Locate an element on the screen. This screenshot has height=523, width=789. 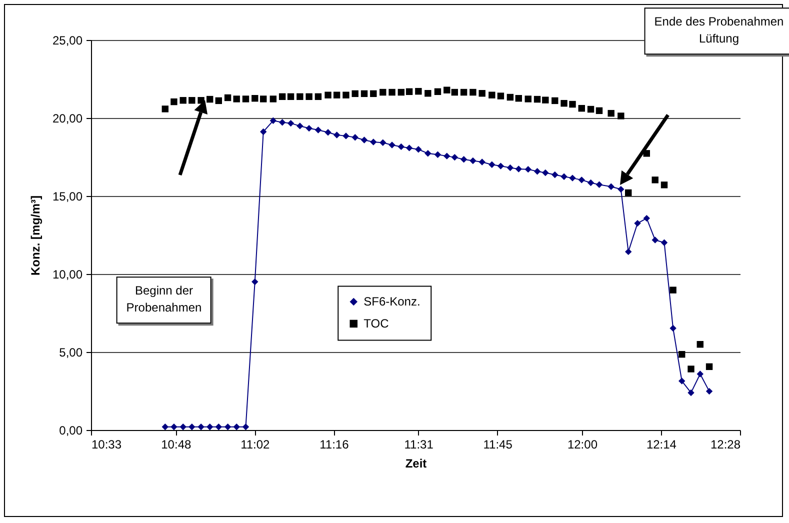
y-axis-title: Konz. [mg/m³] is located at coordinates (35, 236).